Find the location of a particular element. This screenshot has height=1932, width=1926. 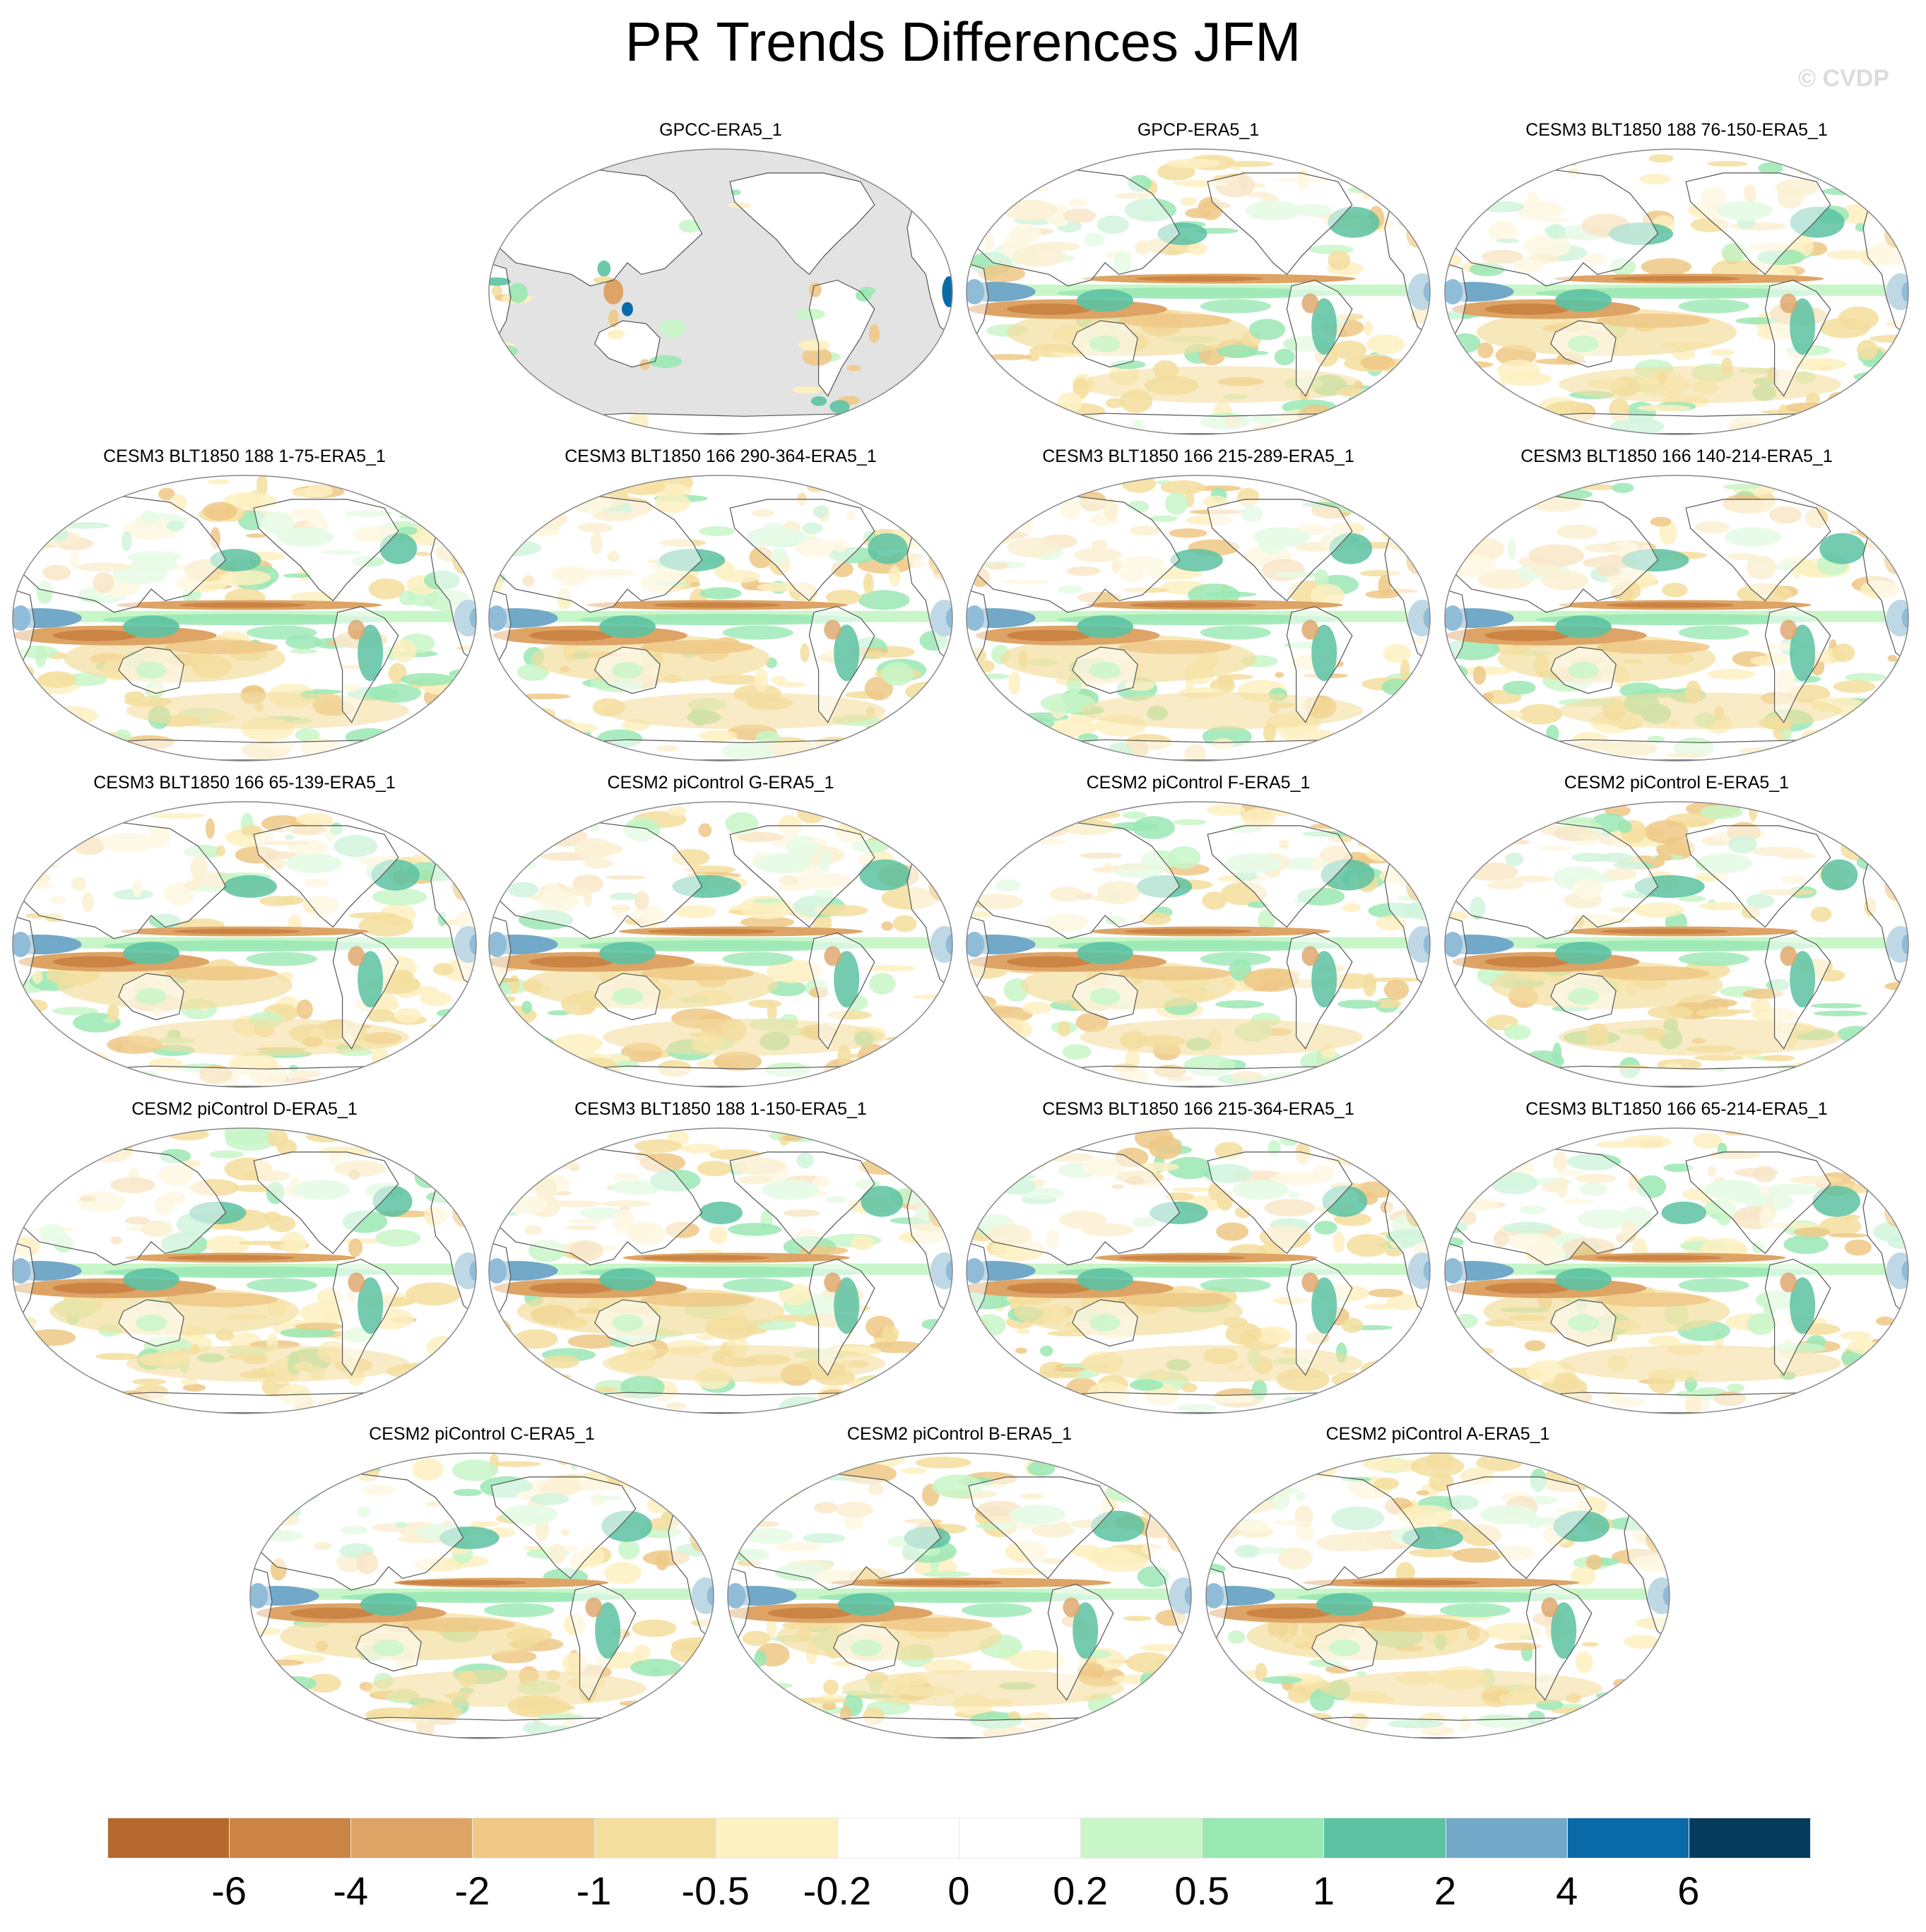

panel-title: CESM3 BLT1850 188 1-75-ERA5_1 is located at coordinates (244, 456).